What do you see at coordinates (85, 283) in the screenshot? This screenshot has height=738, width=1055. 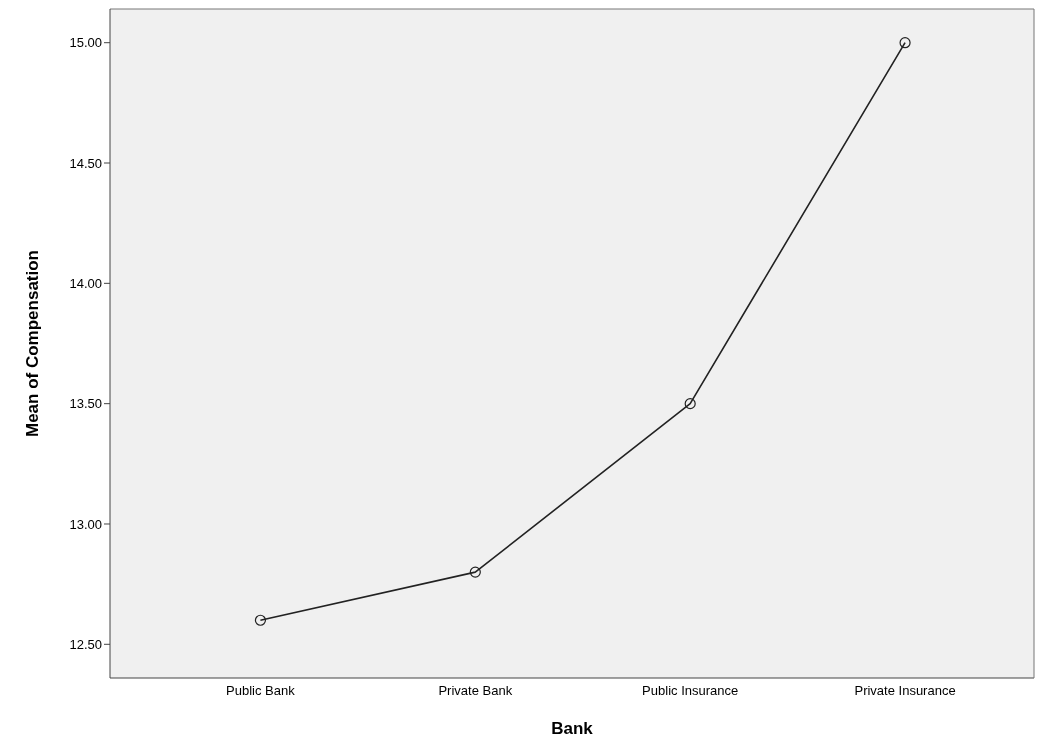 I see `y-tick-label: 14.00` at bounding box center [85, 283].